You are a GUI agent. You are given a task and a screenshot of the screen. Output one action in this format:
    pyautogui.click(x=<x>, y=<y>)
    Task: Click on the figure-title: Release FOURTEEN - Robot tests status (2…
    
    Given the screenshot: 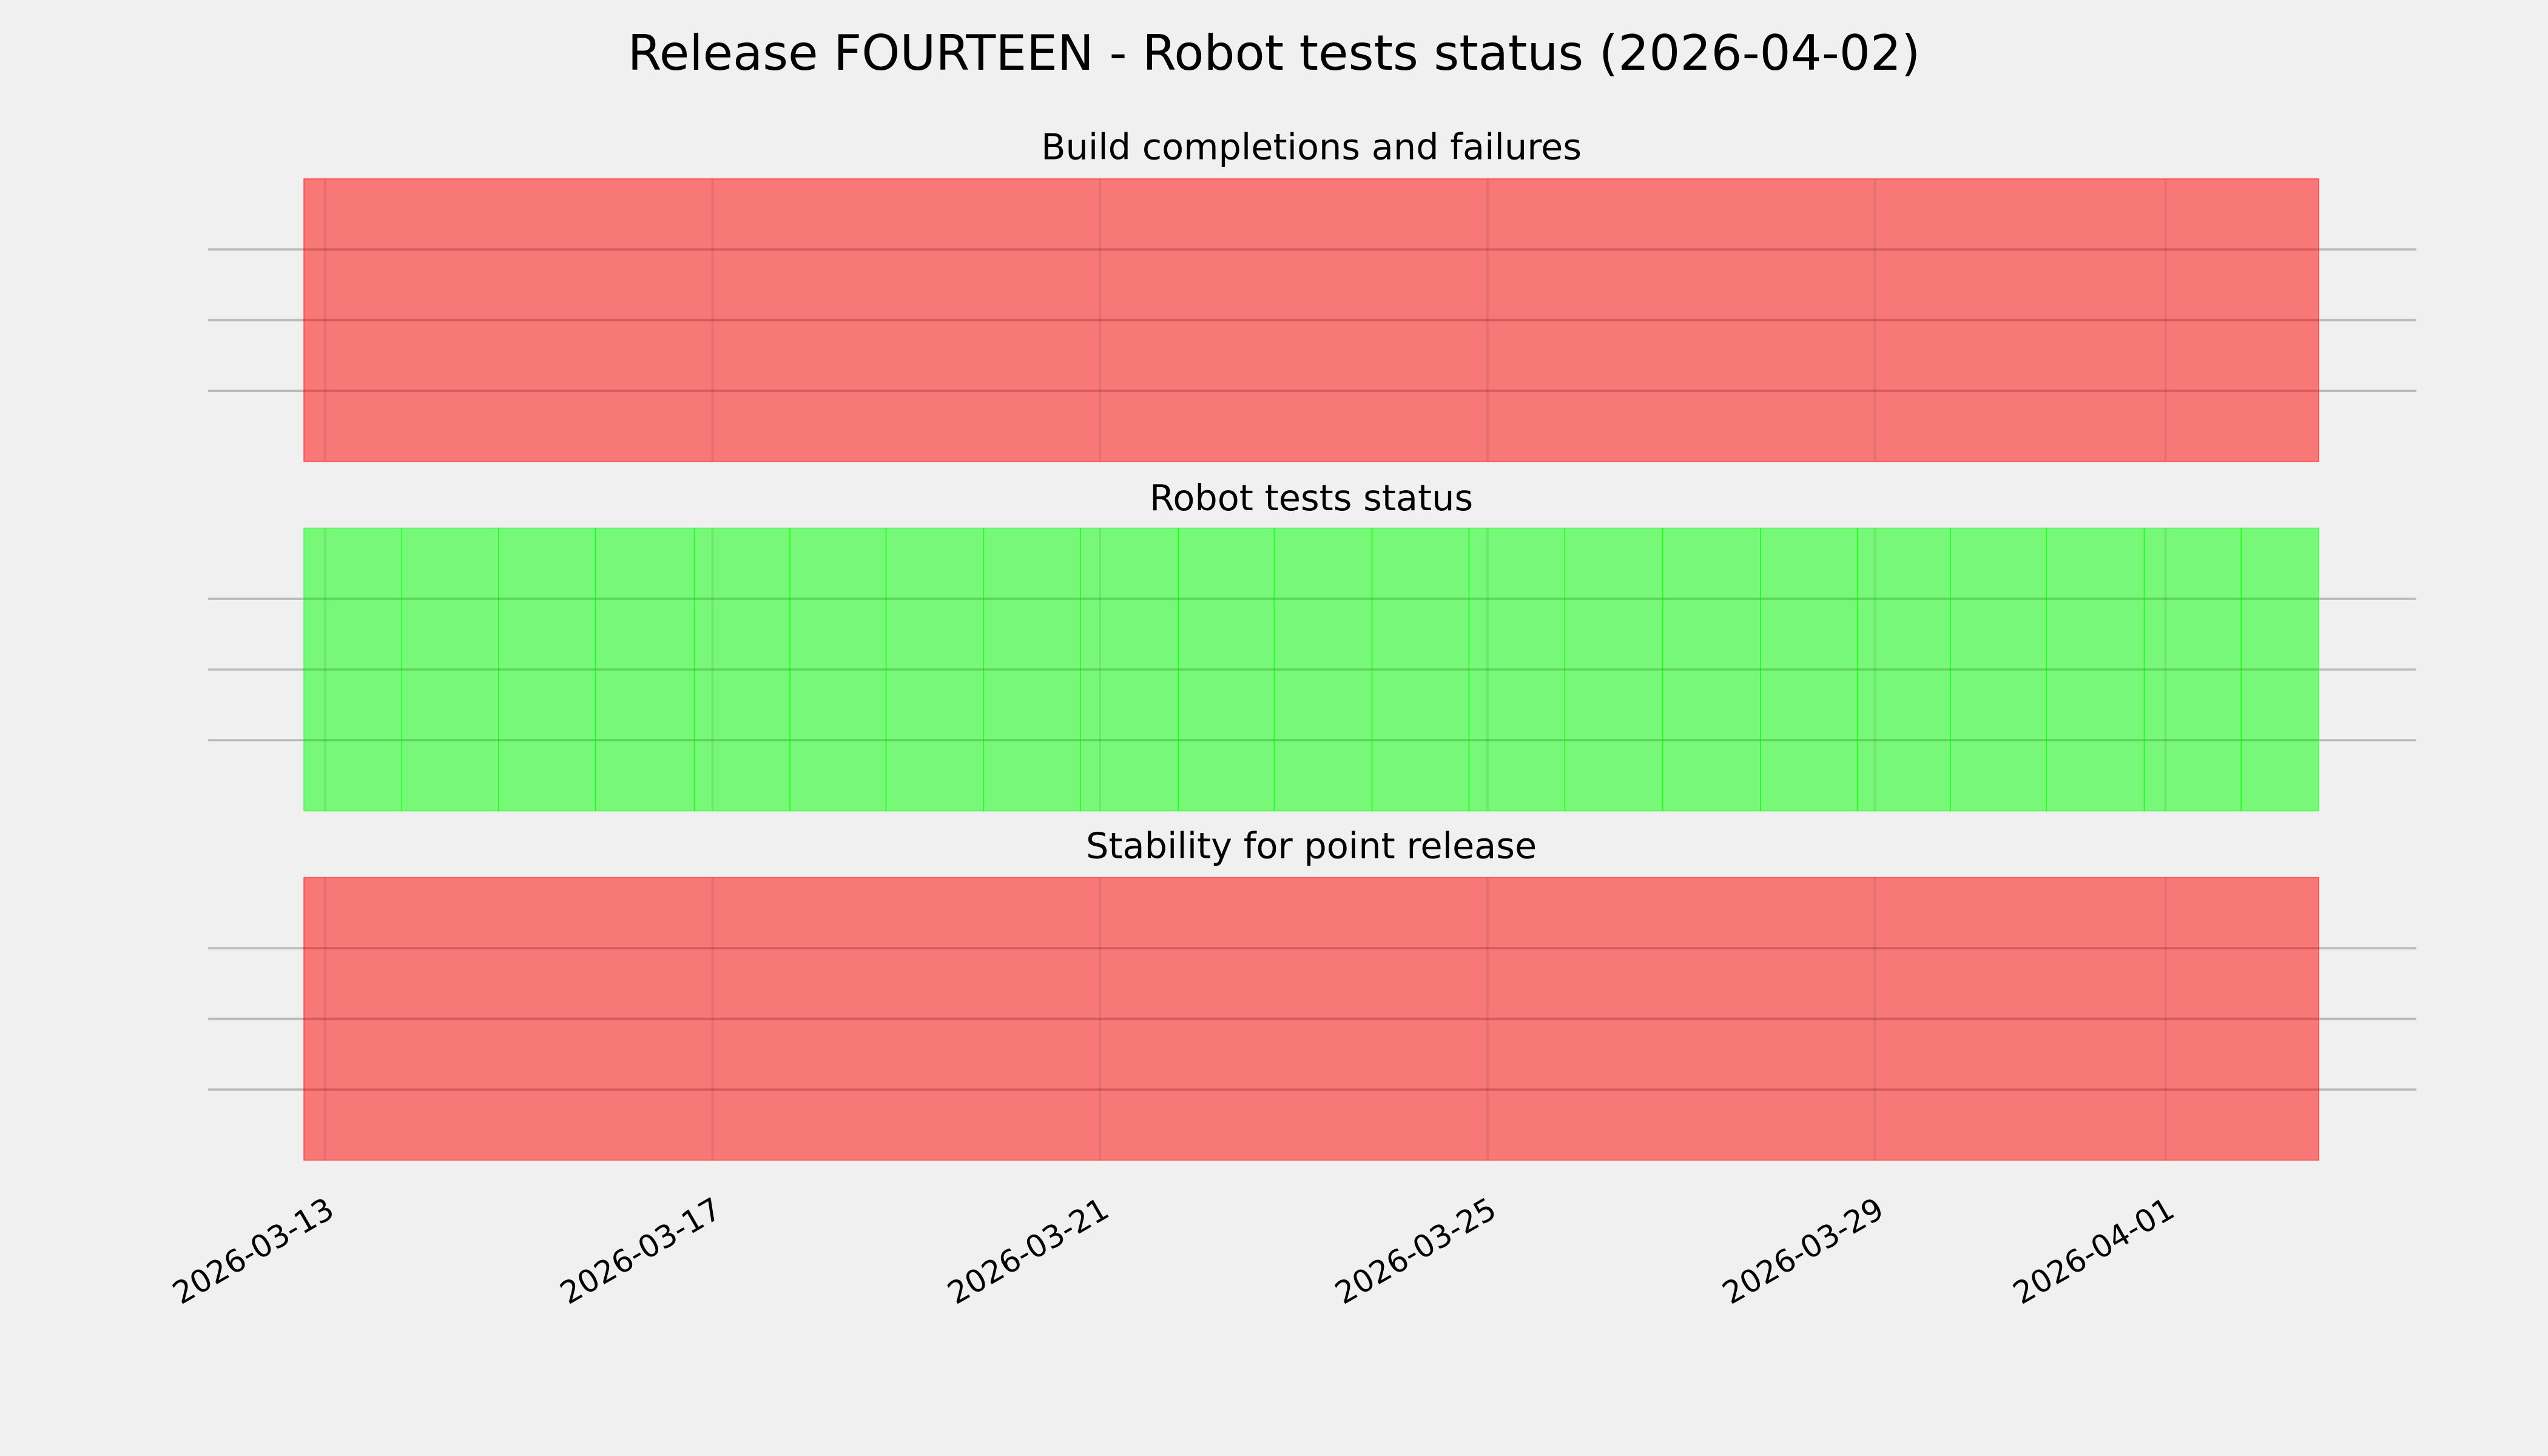 What is the action you would take?
    pyautogui.click(x=1274, y=52)
    